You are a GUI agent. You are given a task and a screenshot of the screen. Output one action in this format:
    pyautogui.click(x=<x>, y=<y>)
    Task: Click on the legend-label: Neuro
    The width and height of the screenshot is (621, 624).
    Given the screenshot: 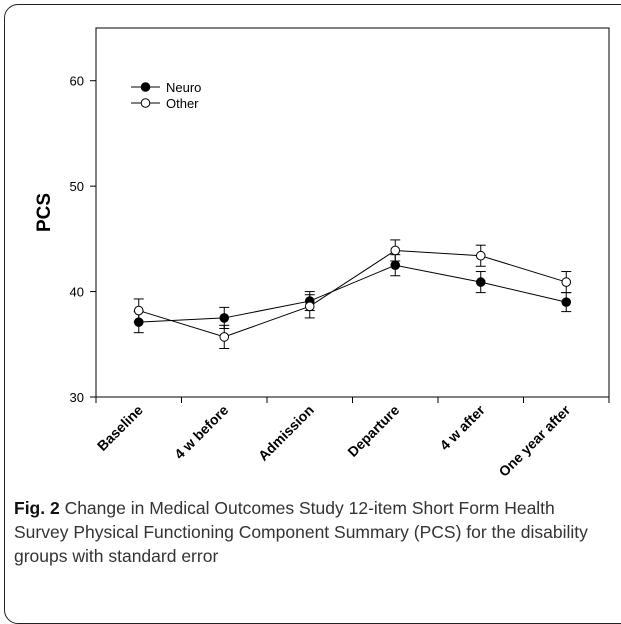 What is the action you would take?
    pyautogui.click(x=183, y=87)
    